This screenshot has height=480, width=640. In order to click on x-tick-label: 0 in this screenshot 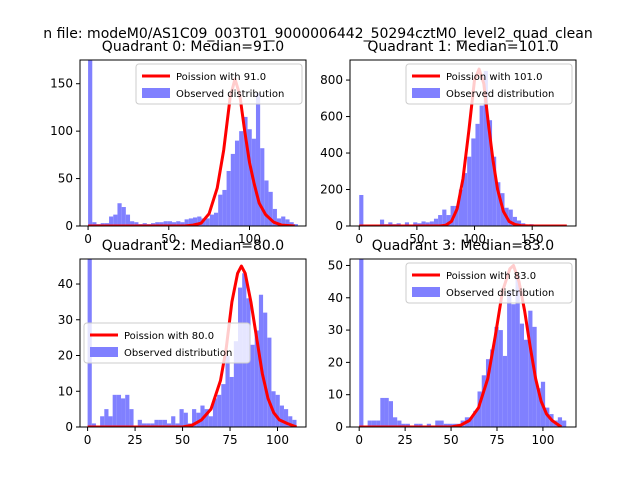, I will do `click(88, 239)`.